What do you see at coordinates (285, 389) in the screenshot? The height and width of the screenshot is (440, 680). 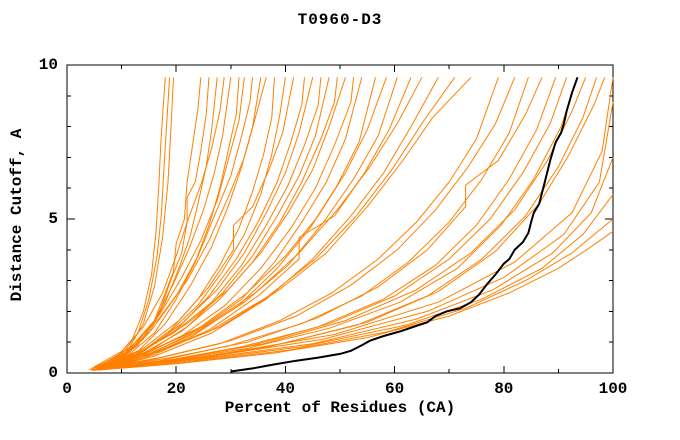 I see `x-tick-label: 40` at bounding box center [285, 389].